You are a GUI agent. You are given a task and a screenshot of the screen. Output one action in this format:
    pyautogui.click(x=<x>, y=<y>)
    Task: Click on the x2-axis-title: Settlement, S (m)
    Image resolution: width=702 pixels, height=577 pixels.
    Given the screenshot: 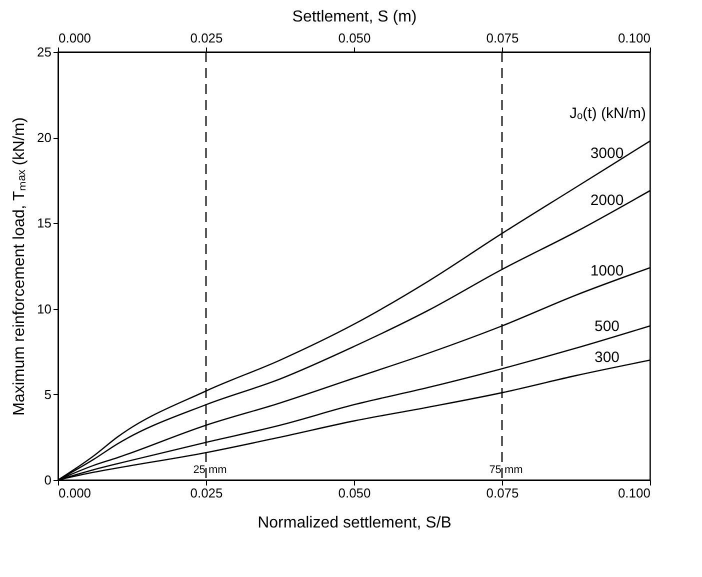 What is the action you would take?
    pyautogui.click(x=354, y=17)
    